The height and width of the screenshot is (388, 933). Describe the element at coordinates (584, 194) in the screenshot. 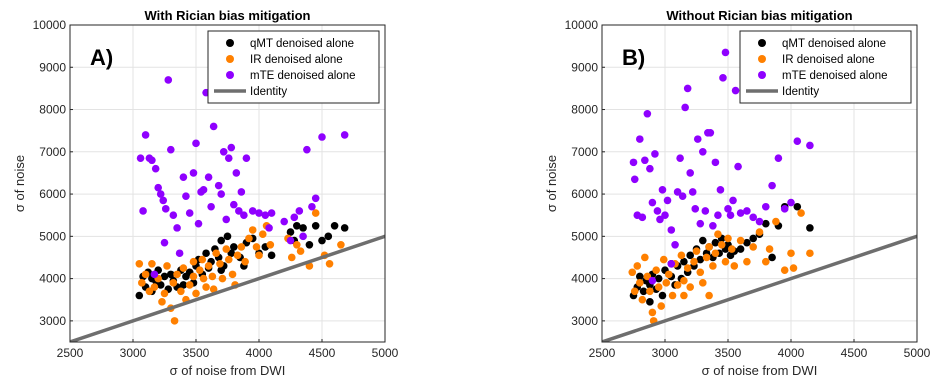

I see `y-tick-label: 6000` at that location.